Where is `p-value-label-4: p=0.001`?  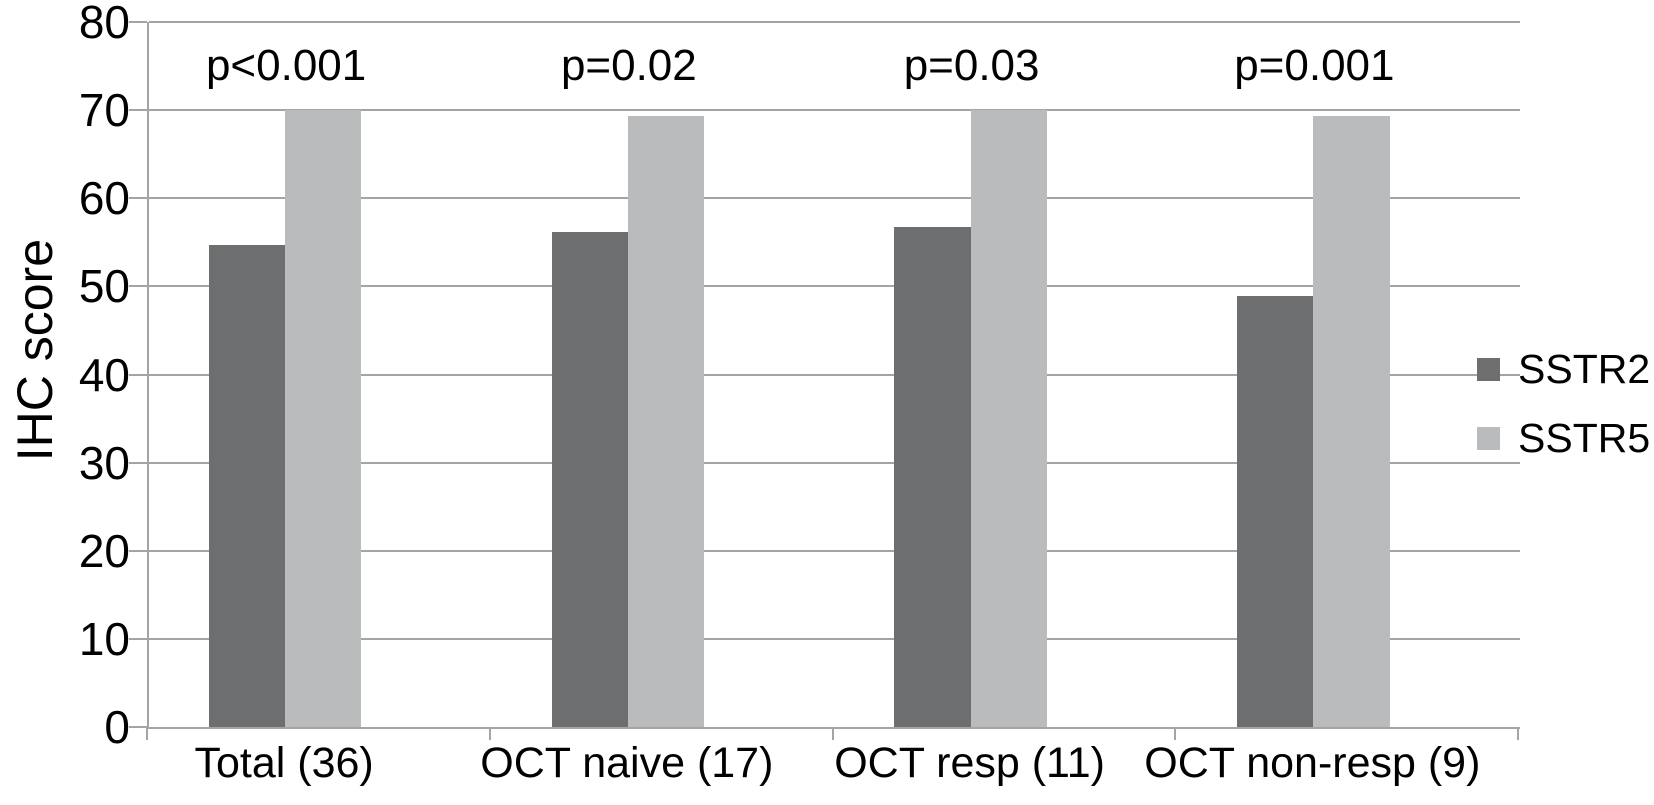
p-value-label-4: p=0.001 is located at coordinates (1314, 65).